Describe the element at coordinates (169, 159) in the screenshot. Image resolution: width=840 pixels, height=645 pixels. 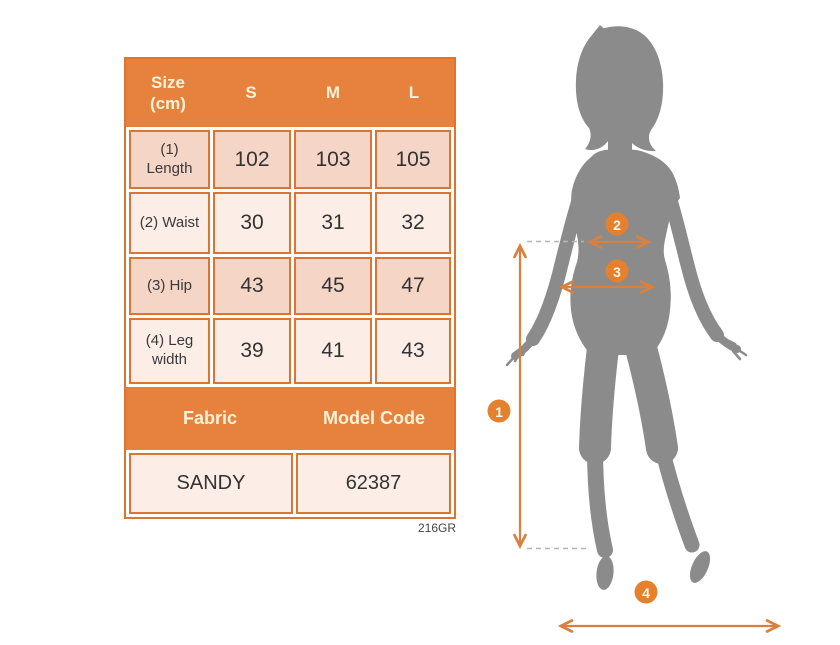
I see `row-label-length: (1) Length` at that location.